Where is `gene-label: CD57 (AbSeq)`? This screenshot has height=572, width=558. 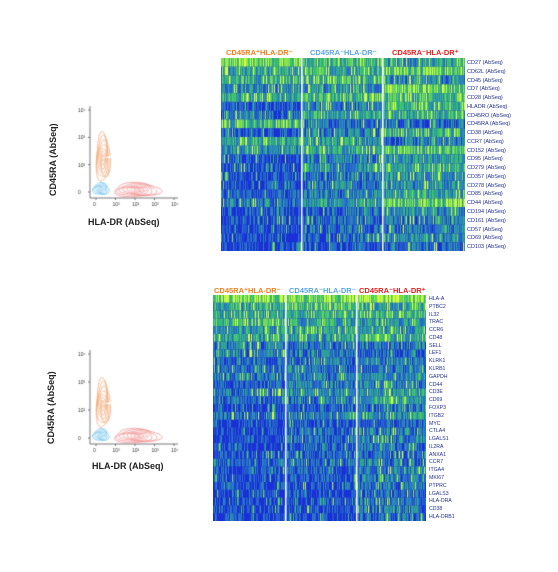 gene-label: CD57 (AbSeq) is located at coordinates (485, 229).